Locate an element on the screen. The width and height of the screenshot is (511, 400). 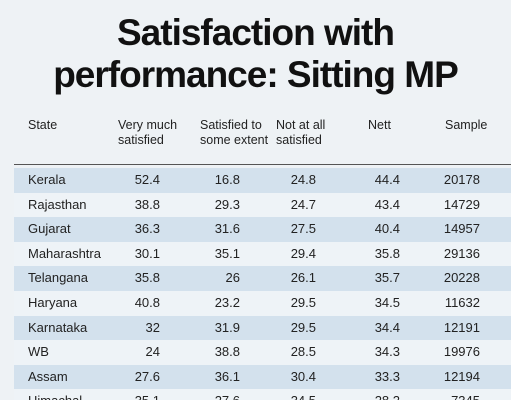
state-cell: Maharashtra is located at coordinates (64, 253).